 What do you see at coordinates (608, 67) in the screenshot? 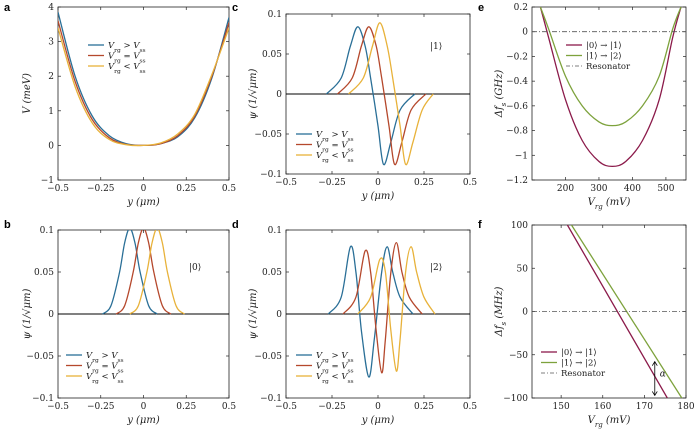
I see `legend-label: Resonator` at bounding box center [608, 67].